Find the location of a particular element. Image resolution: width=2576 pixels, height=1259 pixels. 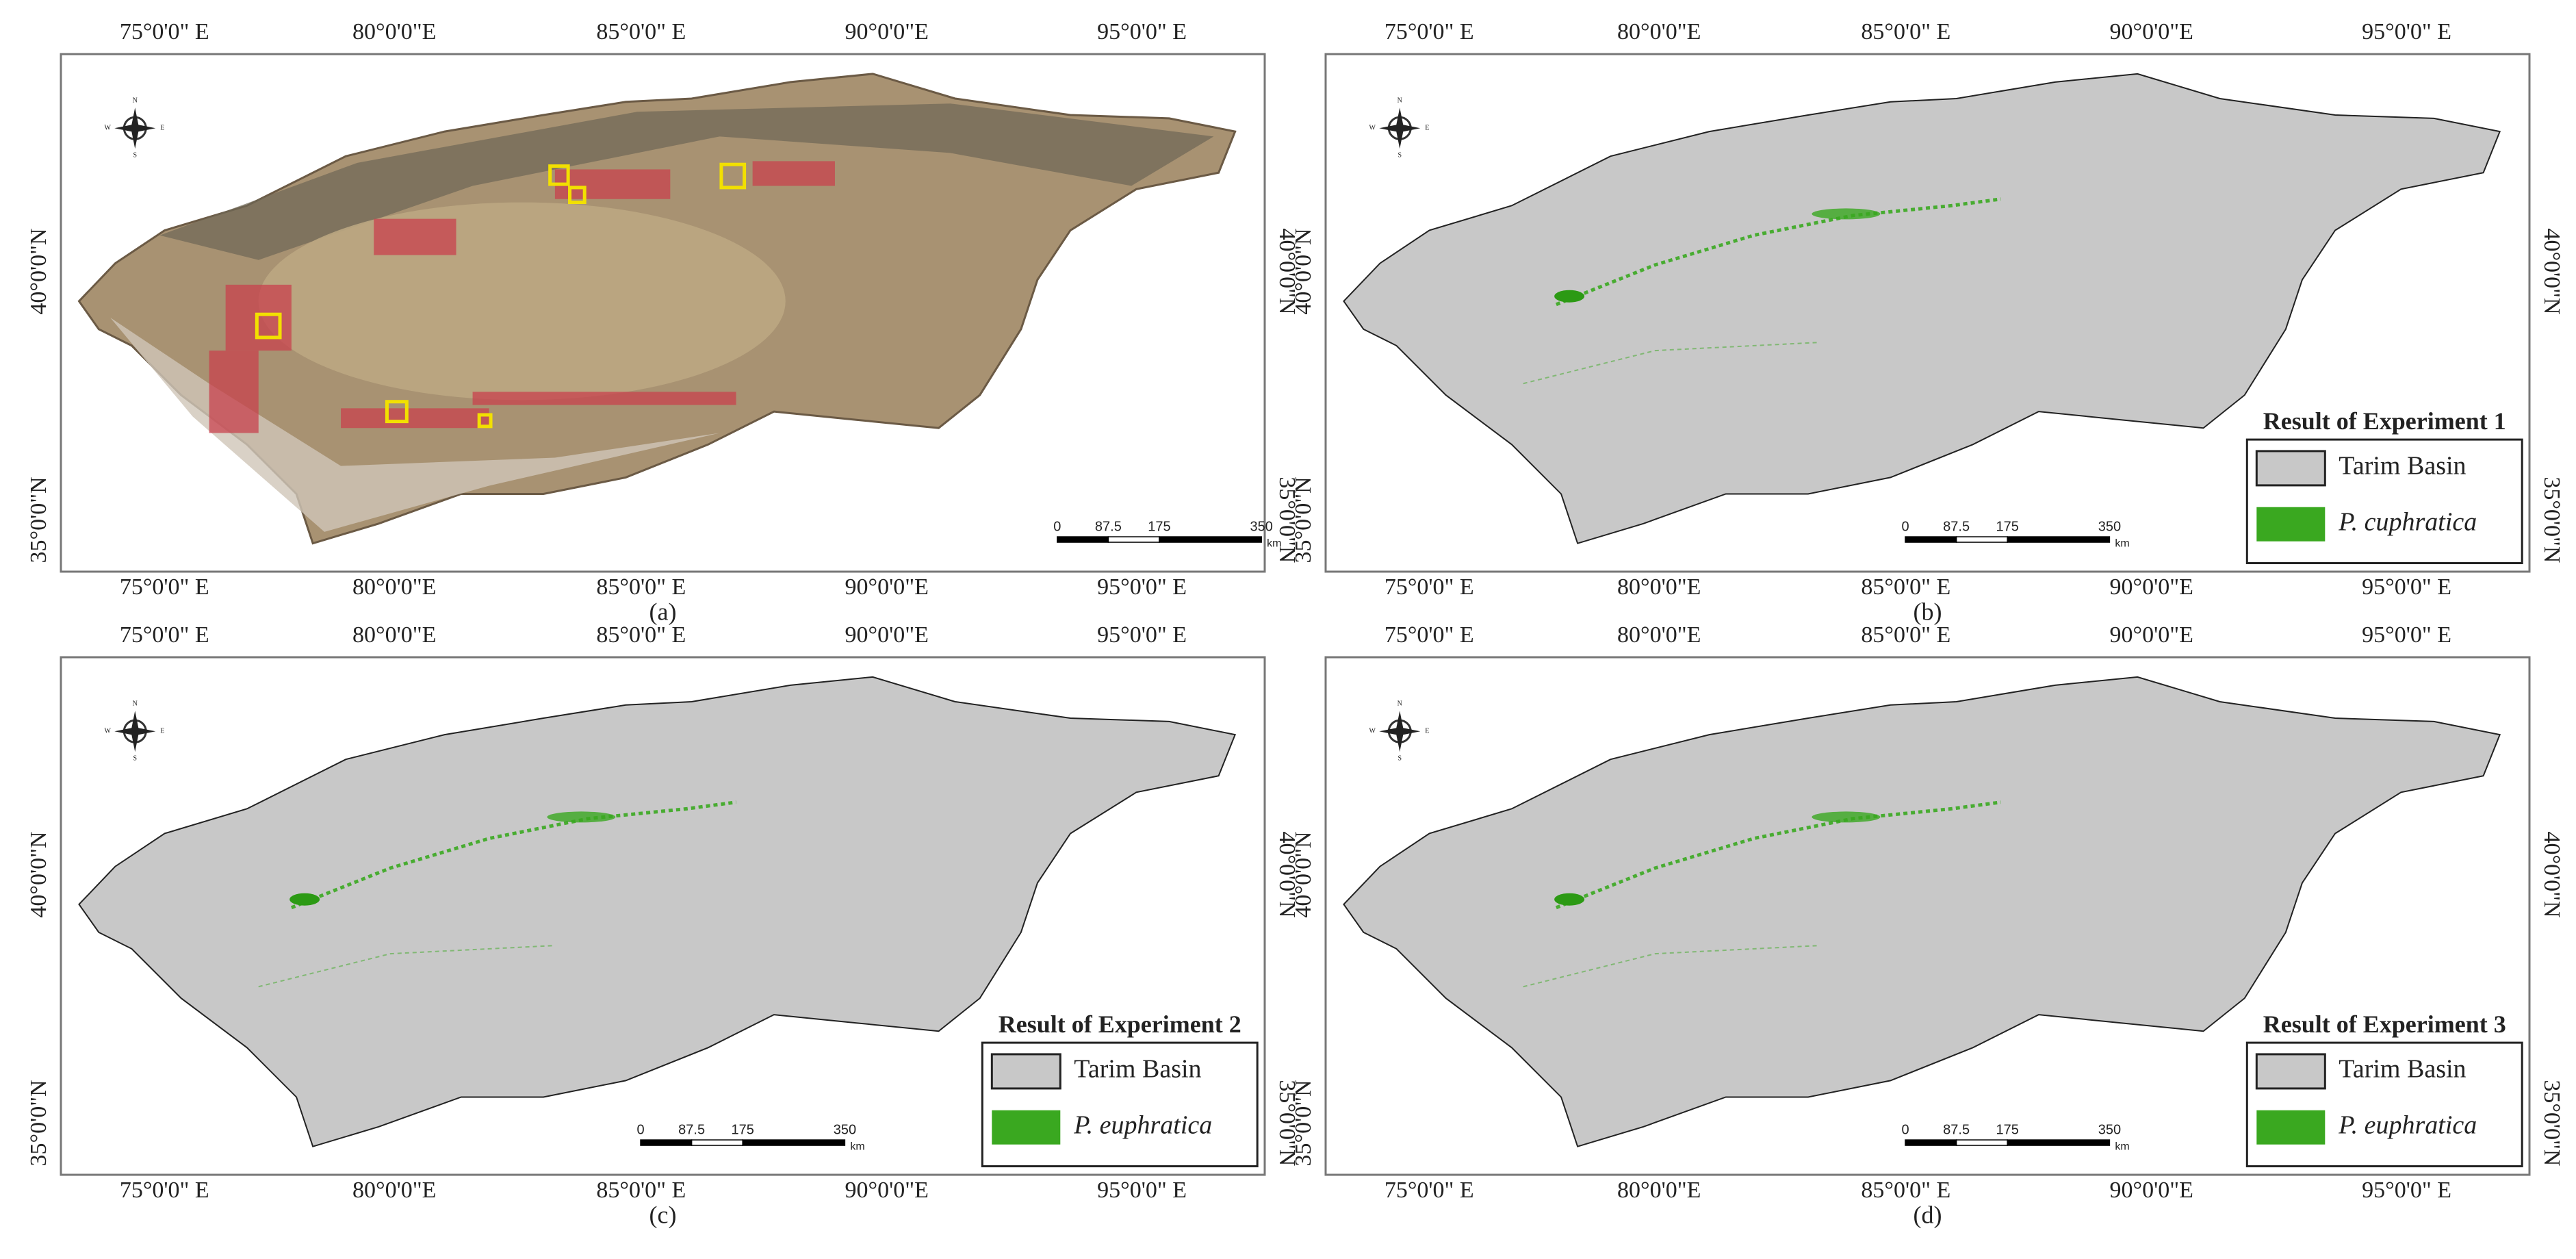

panel-caption: (c) is located at coordinates (663, 1214).